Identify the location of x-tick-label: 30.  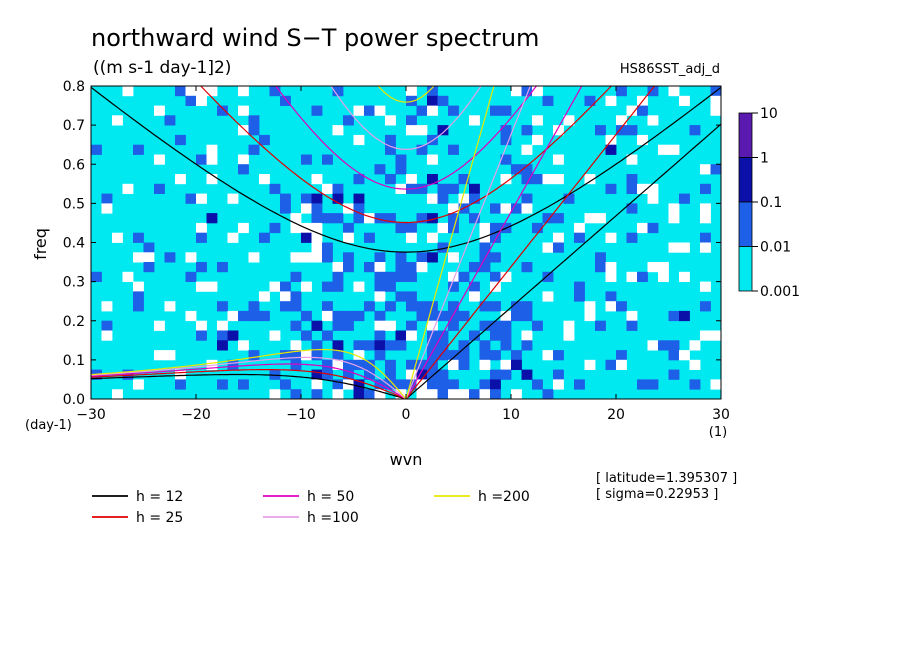
(721, 415).